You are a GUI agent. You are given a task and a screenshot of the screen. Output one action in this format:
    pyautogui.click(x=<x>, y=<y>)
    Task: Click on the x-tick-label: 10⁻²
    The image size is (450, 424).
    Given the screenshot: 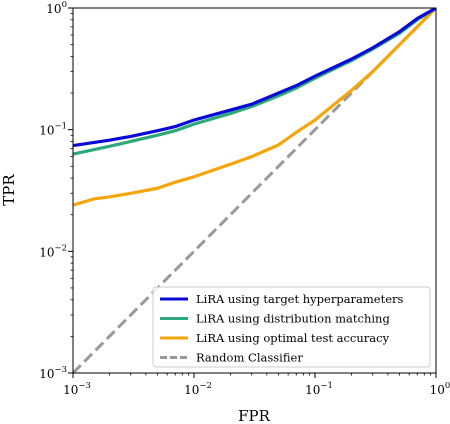 What is the action you would take?
    pyautogui.click(x=198, y=389)
    